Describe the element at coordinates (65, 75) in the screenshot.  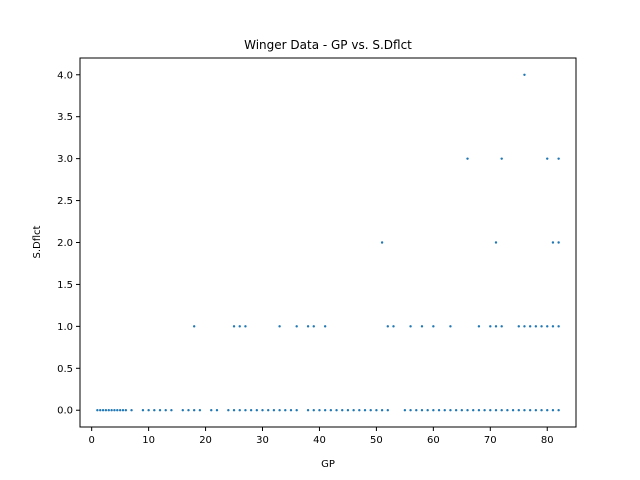
I see `y-tick-label: 4.0` at that location.